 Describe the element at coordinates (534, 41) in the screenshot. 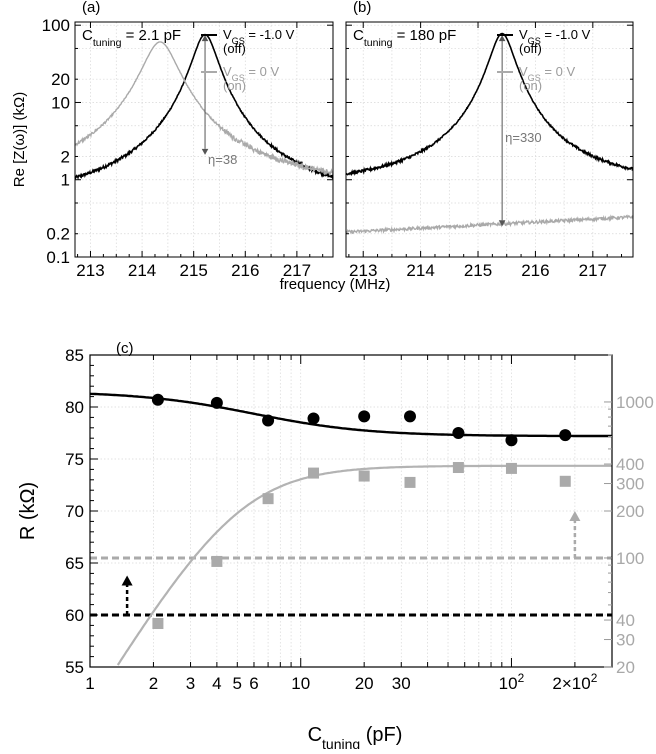

I see `panel-b-legend-label-0-part: GS` at that location.